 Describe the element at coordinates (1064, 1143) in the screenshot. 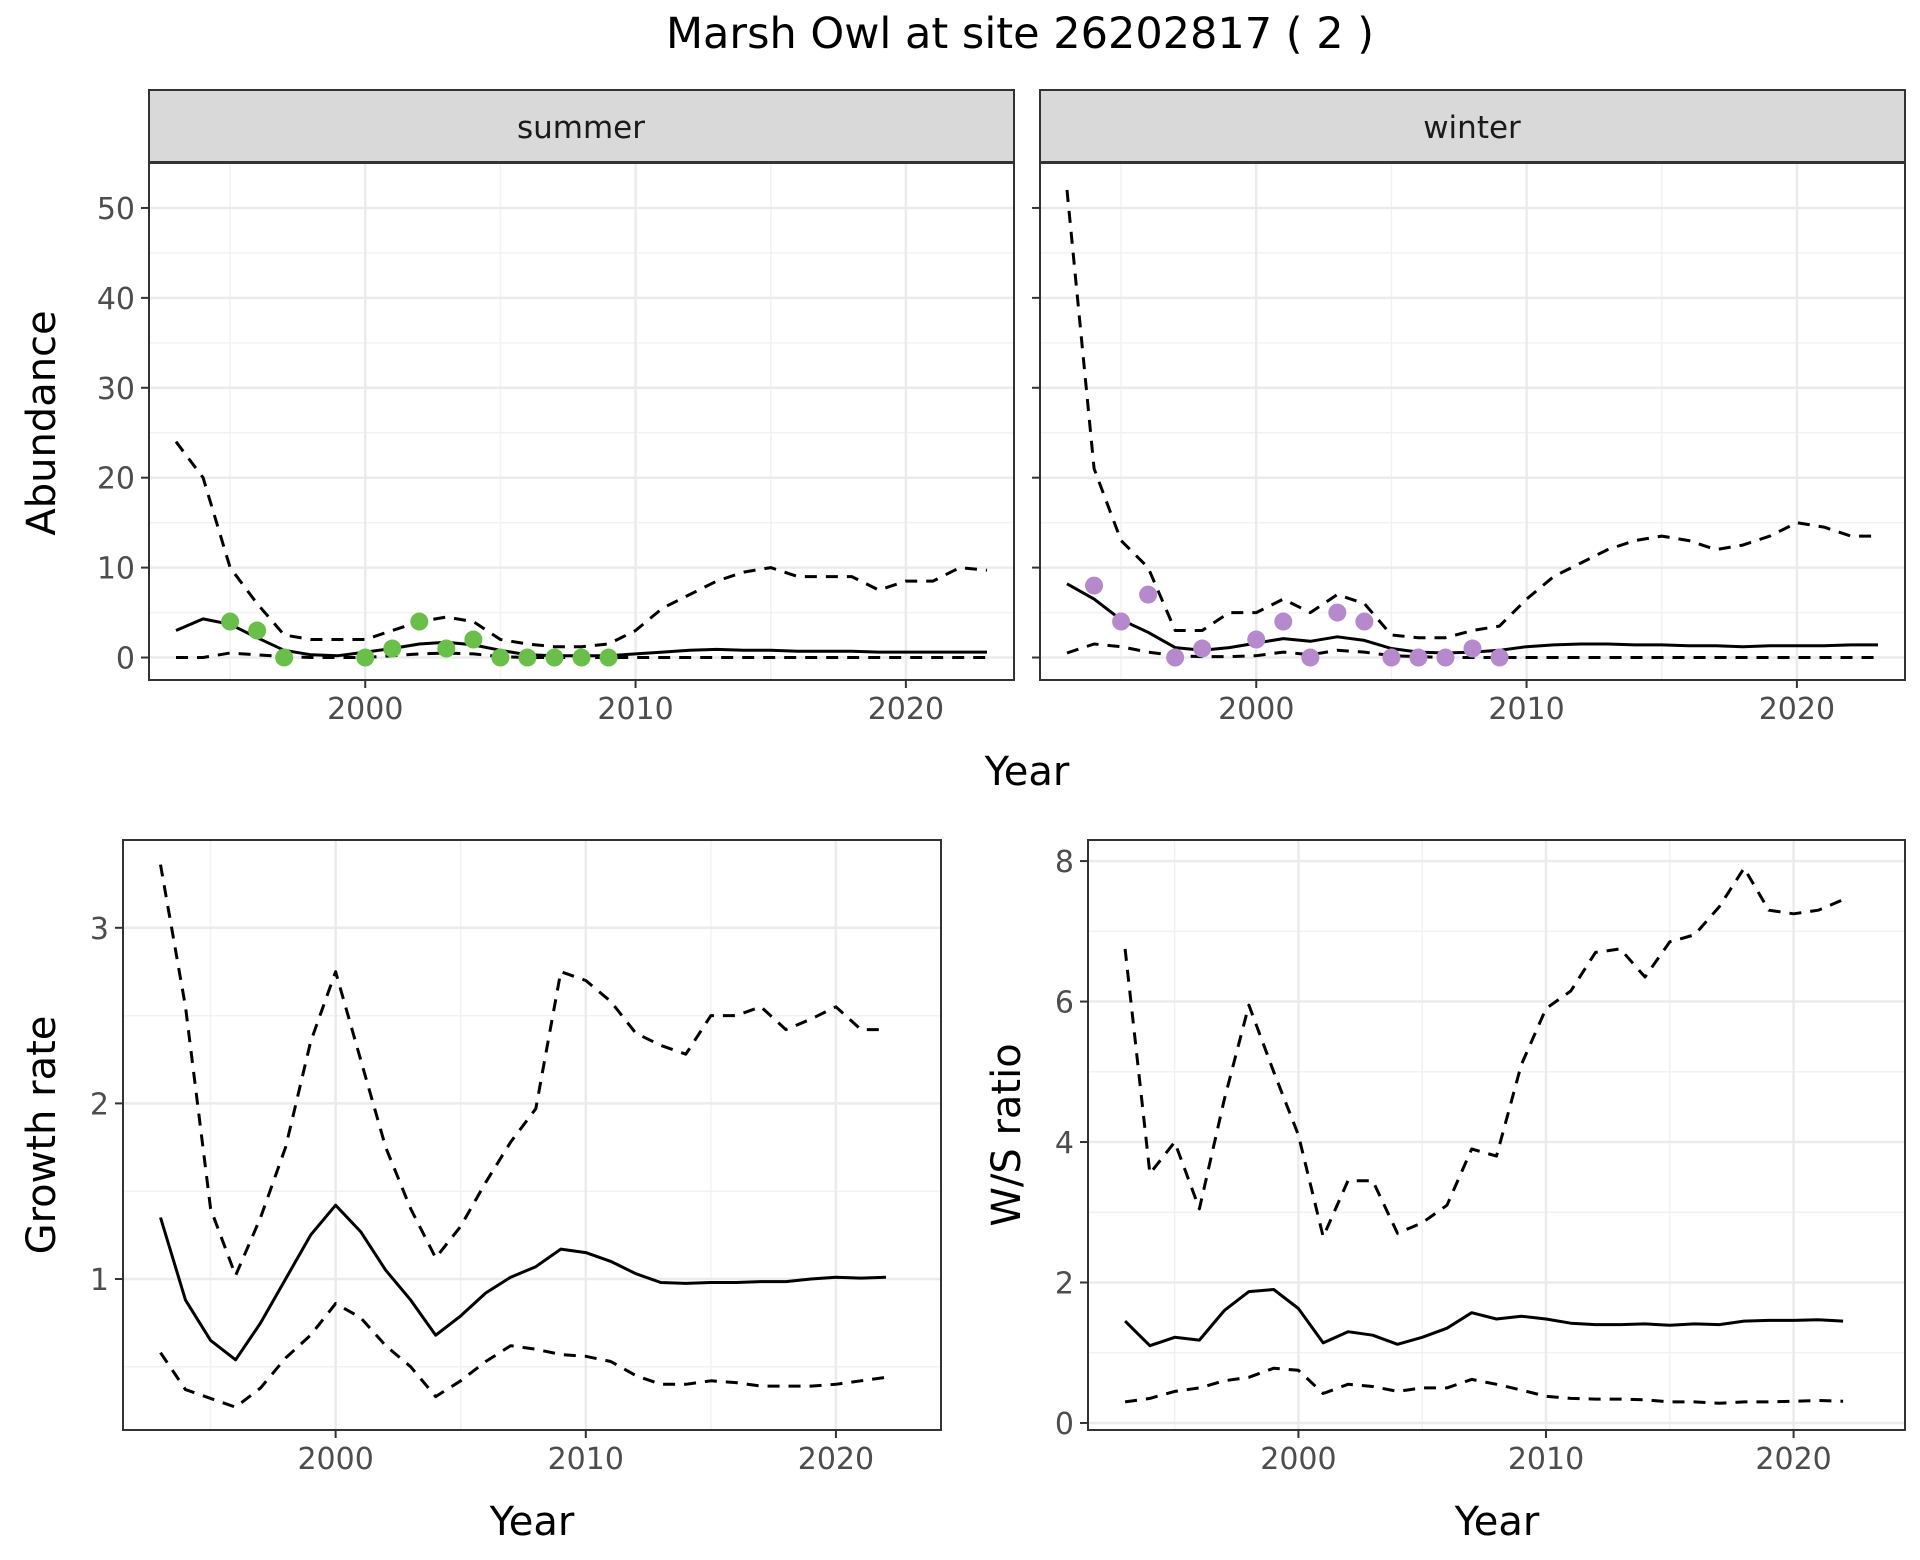

I see `y-tick-label: 4` at that location.